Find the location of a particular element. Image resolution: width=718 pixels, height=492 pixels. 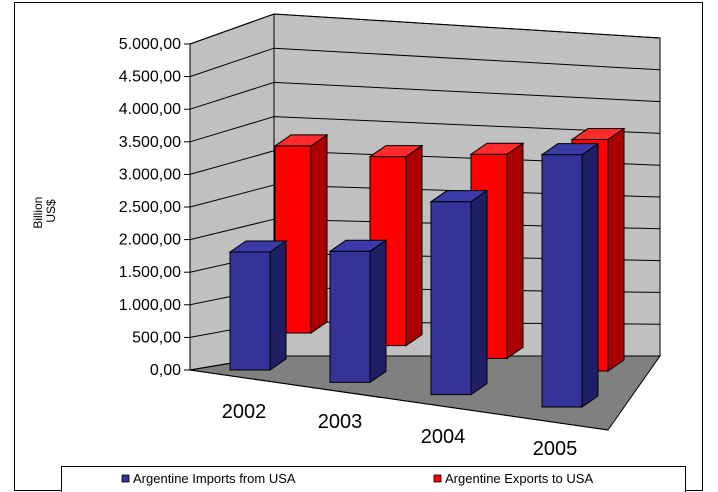

legend-label-imports: Argentine Imports from USA is located at coordinates (214, 478).